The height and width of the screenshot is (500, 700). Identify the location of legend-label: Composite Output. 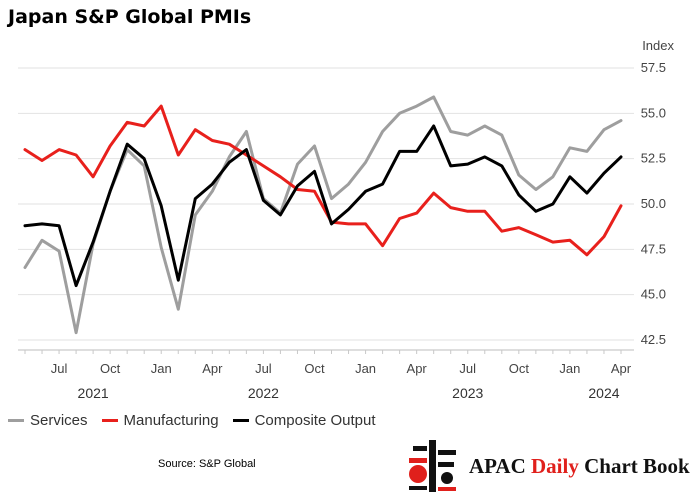
(315, 420).